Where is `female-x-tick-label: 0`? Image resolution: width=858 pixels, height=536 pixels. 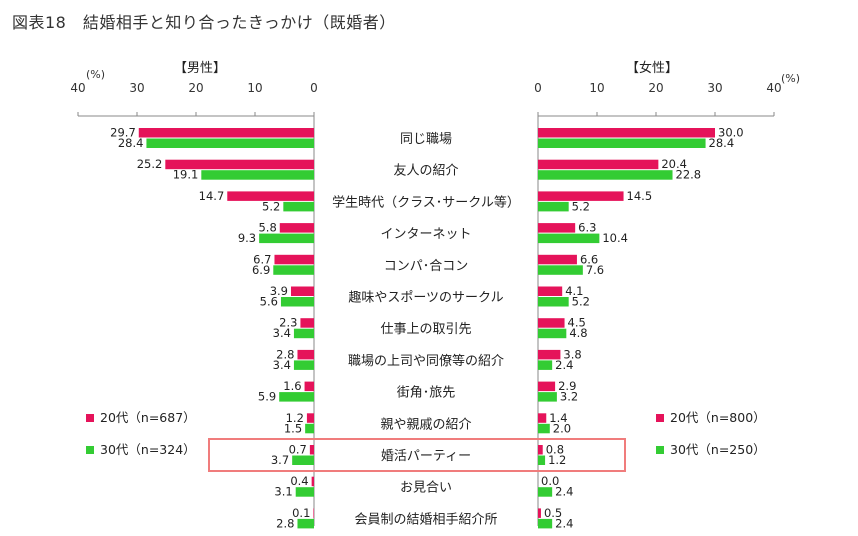 female-x-tick-label: 0 is located at coordinates (538, 88).